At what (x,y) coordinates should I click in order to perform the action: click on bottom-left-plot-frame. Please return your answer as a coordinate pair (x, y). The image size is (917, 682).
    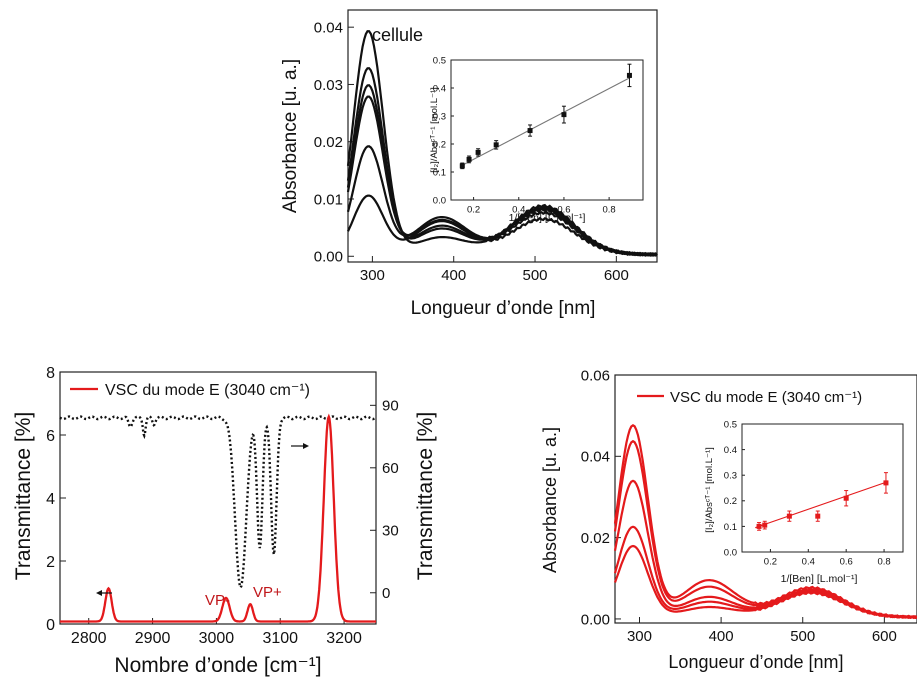
    Looking at the image, I should click on (218, 498).